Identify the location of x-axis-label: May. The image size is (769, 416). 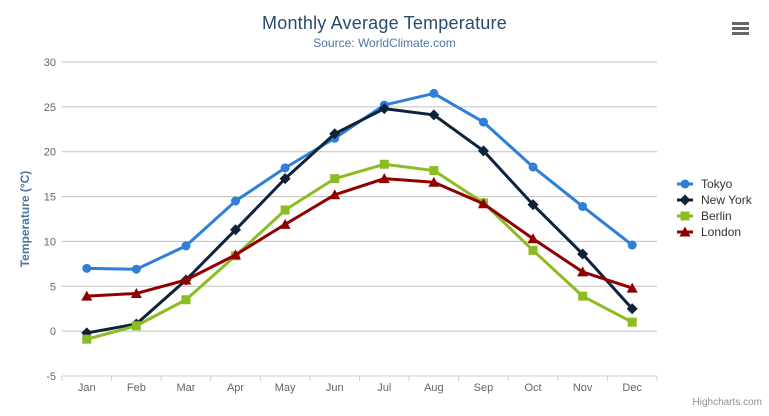
(285, 388).